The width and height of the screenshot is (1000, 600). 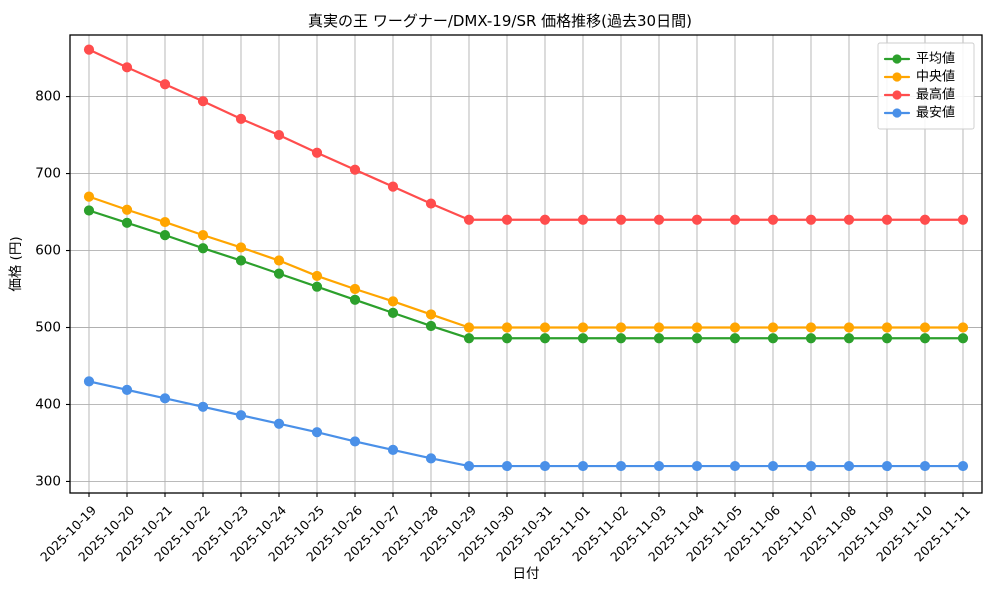 What do you see at coordinates (935, 95) in the screenshot?
I see `legend-label-2: 最高値` at bounding box center [935, 95].